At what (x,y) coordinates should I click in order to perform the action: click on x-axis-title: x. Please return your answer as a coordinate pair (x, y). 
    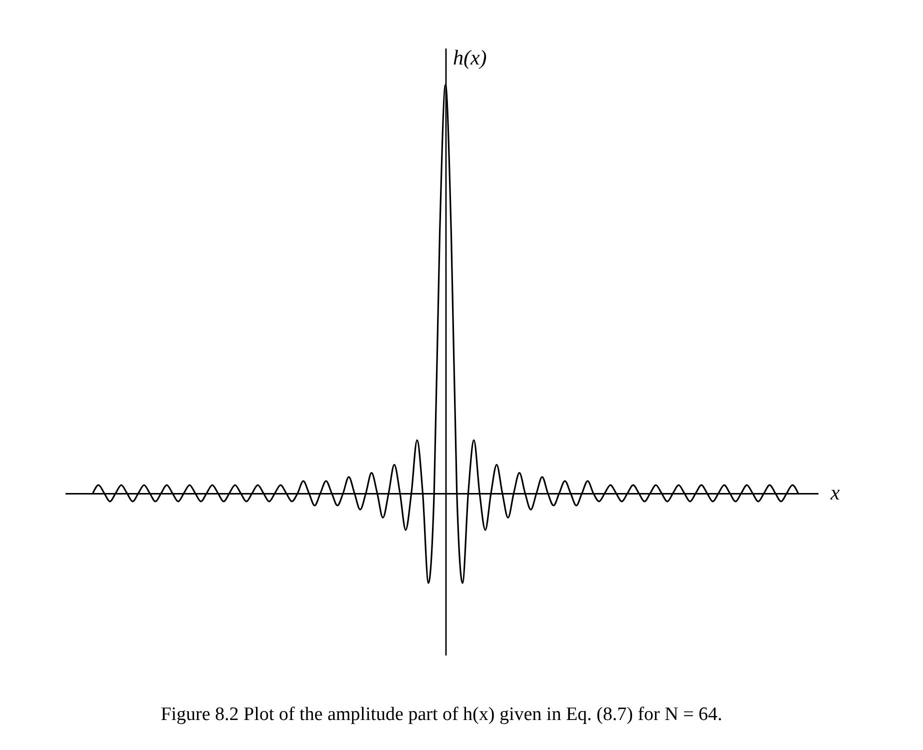
    Looking at the image, I should click on (835, 492).